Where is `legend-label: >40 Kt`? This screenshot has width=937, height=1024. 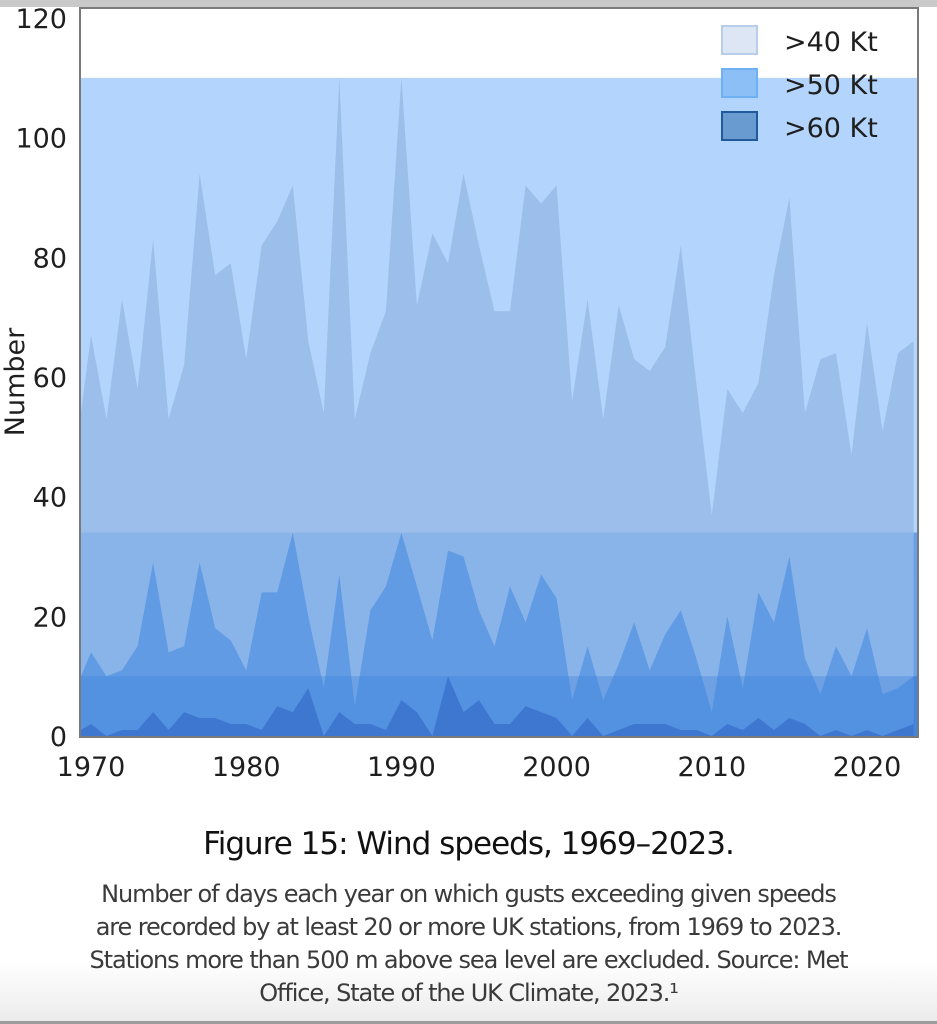
legend-label: >40 Kt is located at coordinates (831, 42).